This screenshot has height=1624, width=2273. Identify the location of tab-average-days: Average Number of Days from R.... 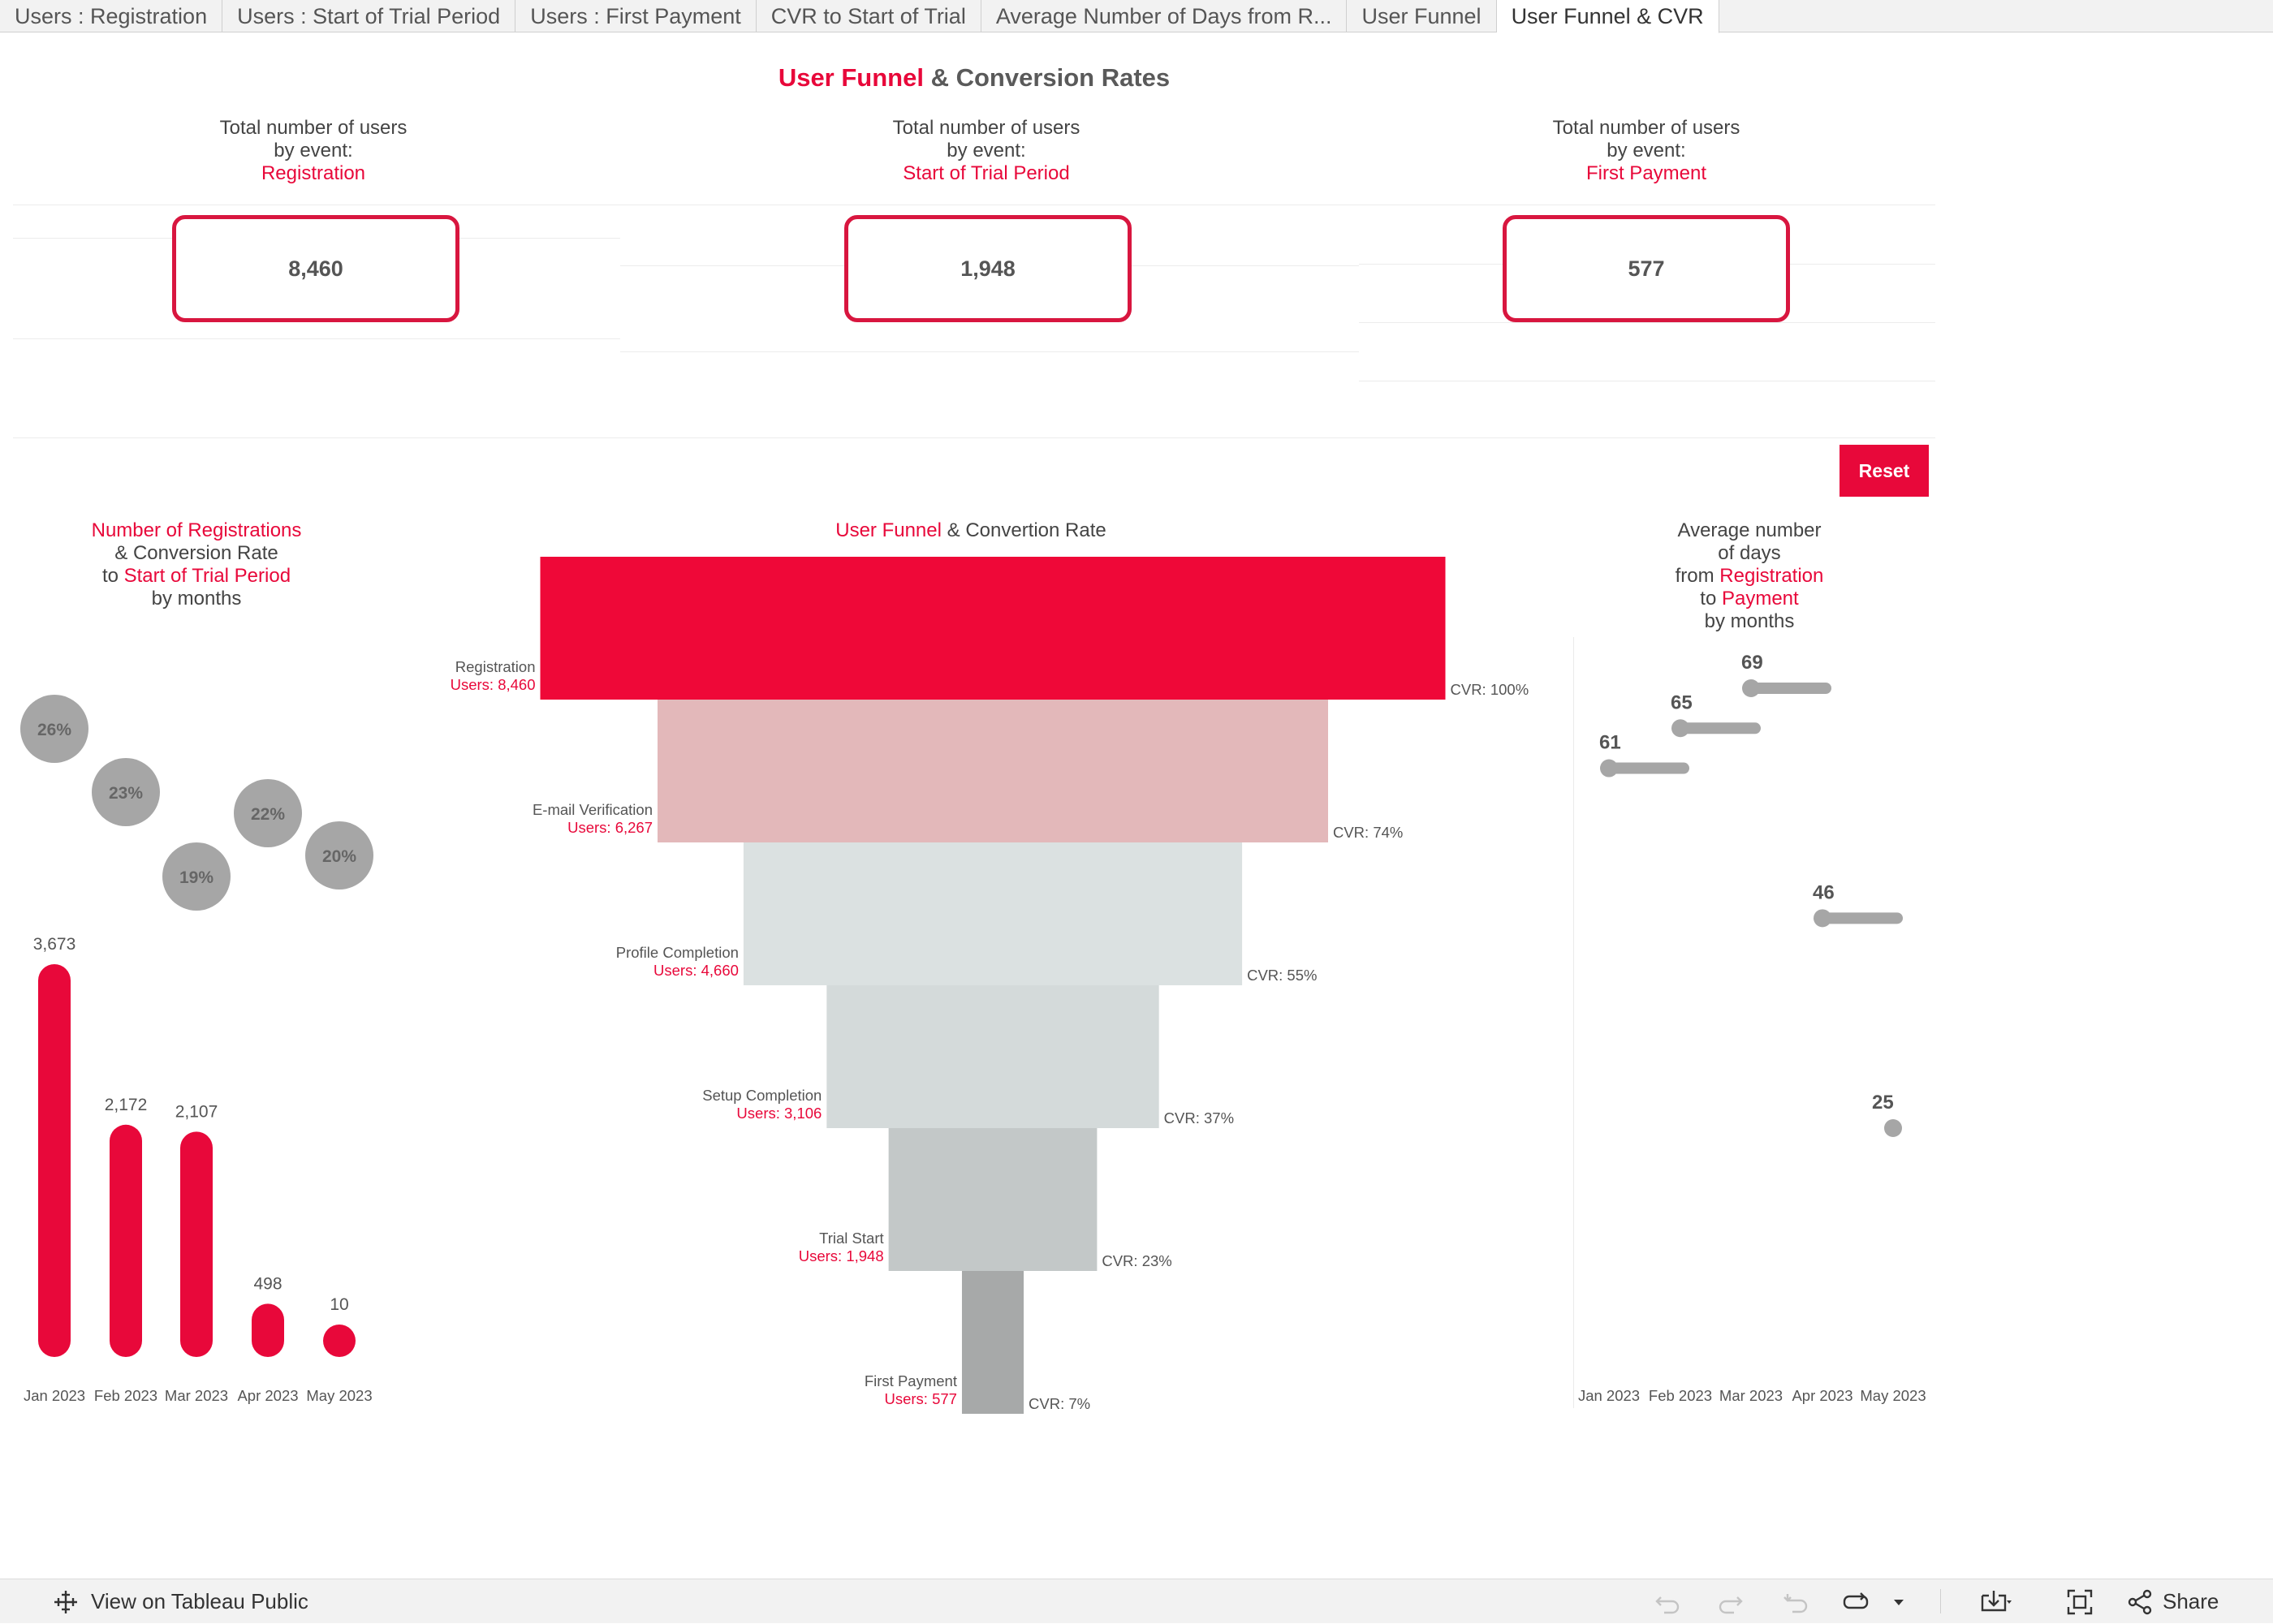
(1164, 16).